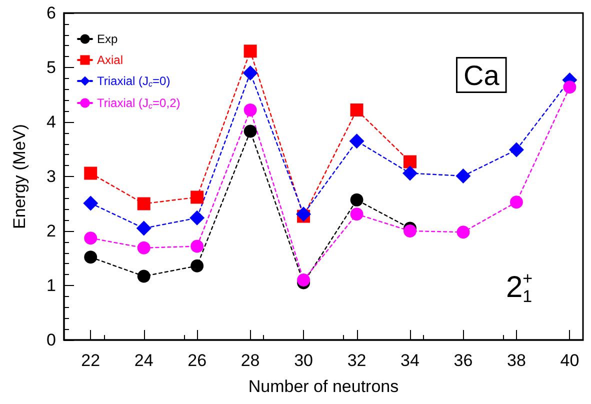 The image size is (591, 404). Describe the element at coordinates (356, 360) in the screenshot. I see `x-tick-label: 32` at that location.